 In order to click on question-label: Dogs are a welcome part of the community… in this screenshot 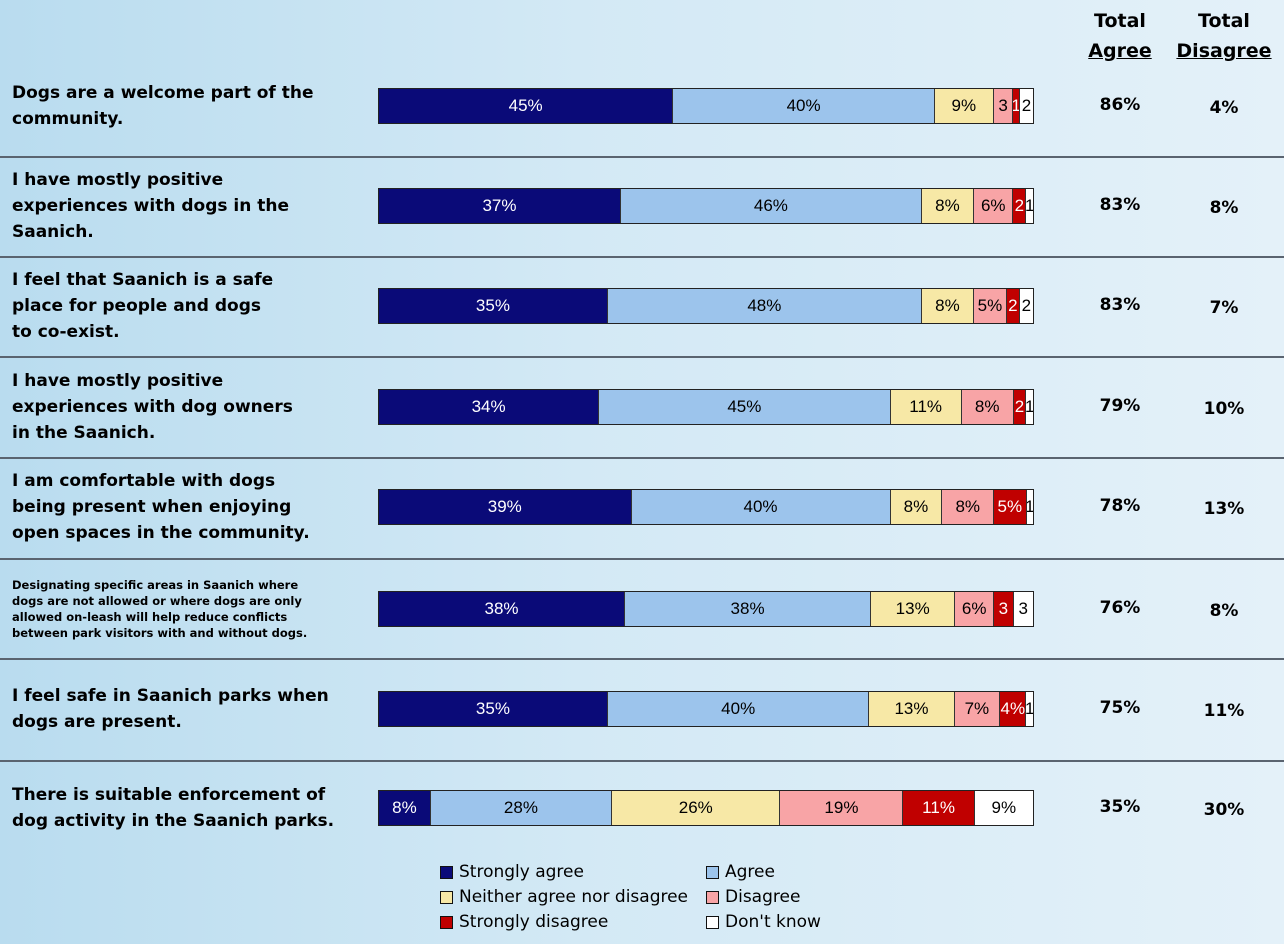, I will do `click(163, 106)`.